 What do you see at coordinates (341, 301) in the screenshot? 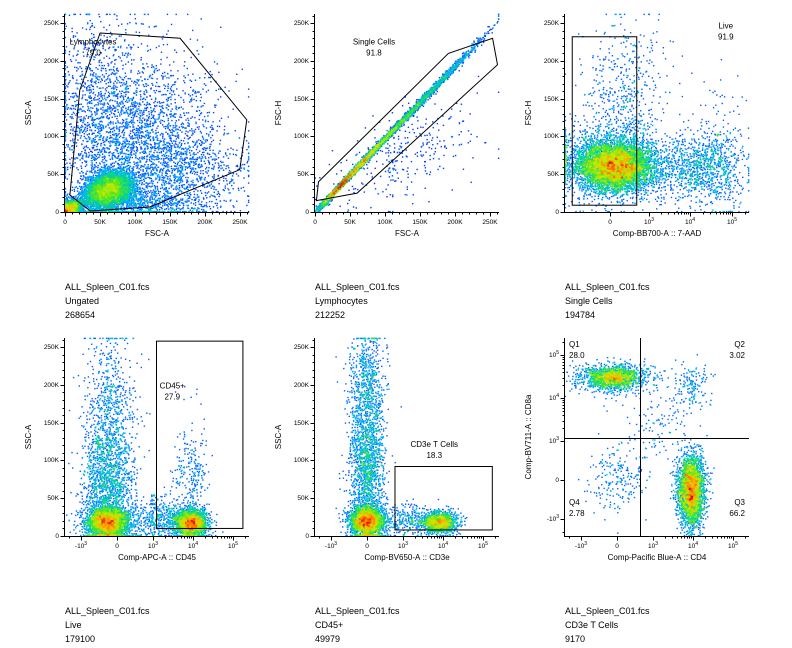
I see `caption-population: Lymphocytes` at bounding box center [341, 301].